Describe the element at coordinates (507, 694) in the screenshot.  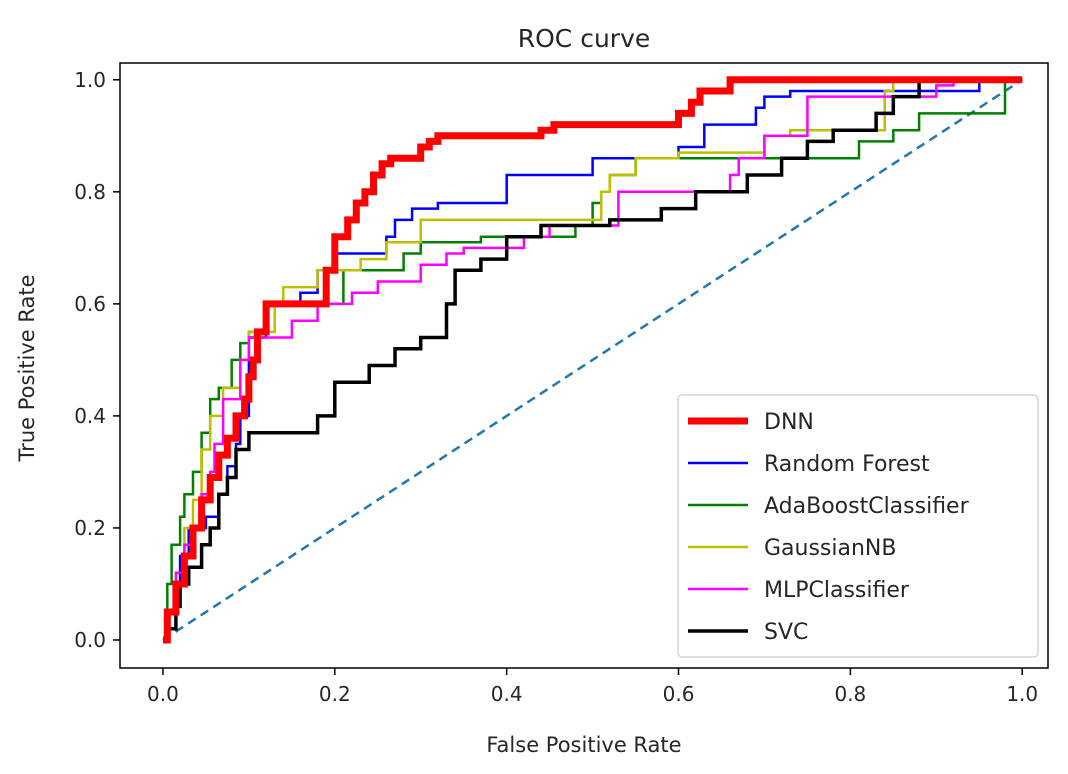
I see `x-tick-label: 0.4` at that location.